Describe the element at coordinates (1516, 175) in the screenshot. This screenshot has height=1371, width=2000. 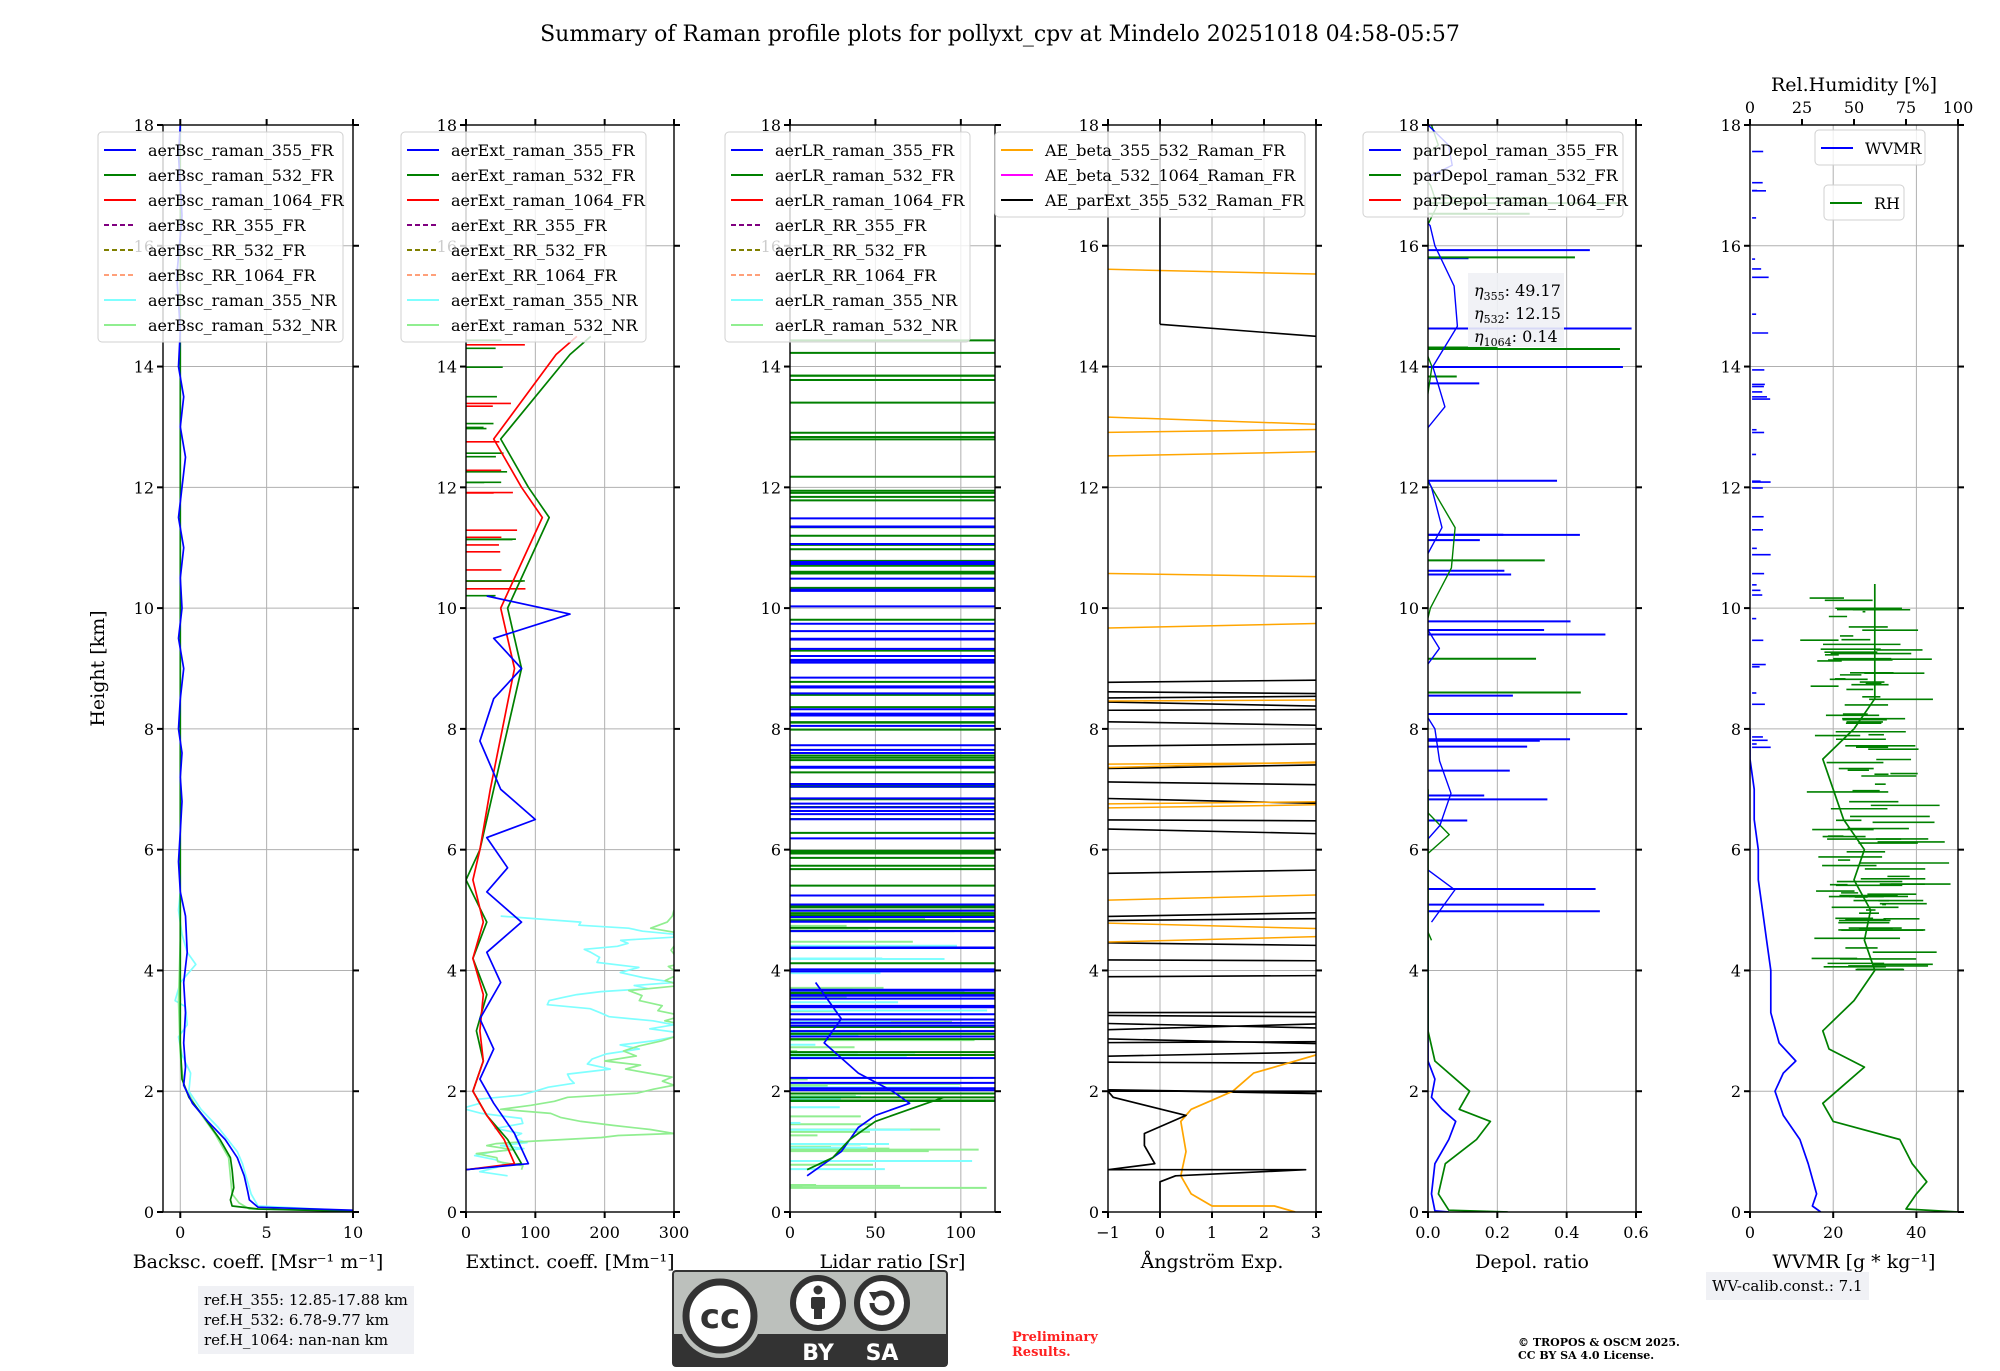
I see `legend-entry: parDepol_raman_532_FR` at that location.